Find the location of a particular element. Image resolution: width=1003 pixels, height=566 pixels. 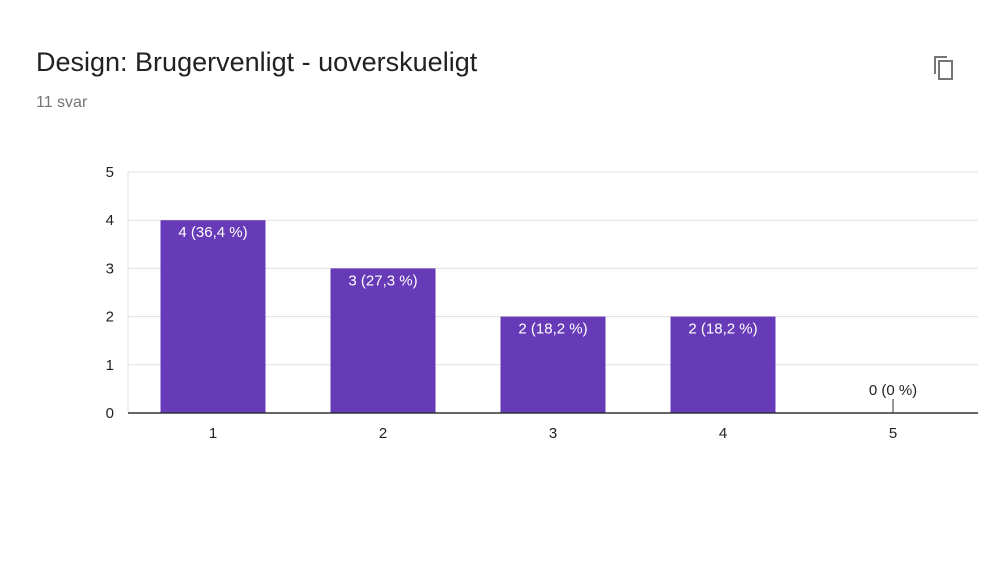

bar-data-label: 3 (27,3 %) is located at coordinates (382, 280).